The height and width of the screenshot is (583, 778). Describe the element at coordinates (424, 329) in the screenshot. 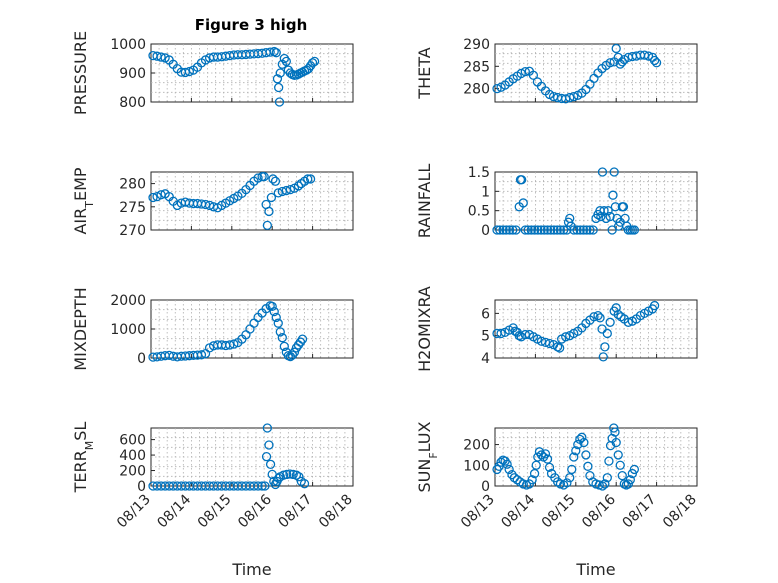

I see `y-axis-label: H2OMIXRA` at that location.